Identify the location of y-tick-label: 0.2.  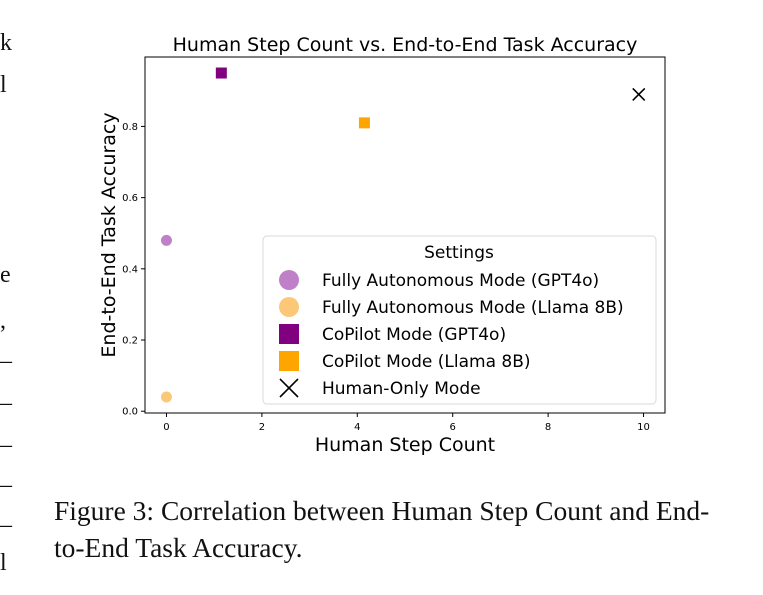
(130, 341).